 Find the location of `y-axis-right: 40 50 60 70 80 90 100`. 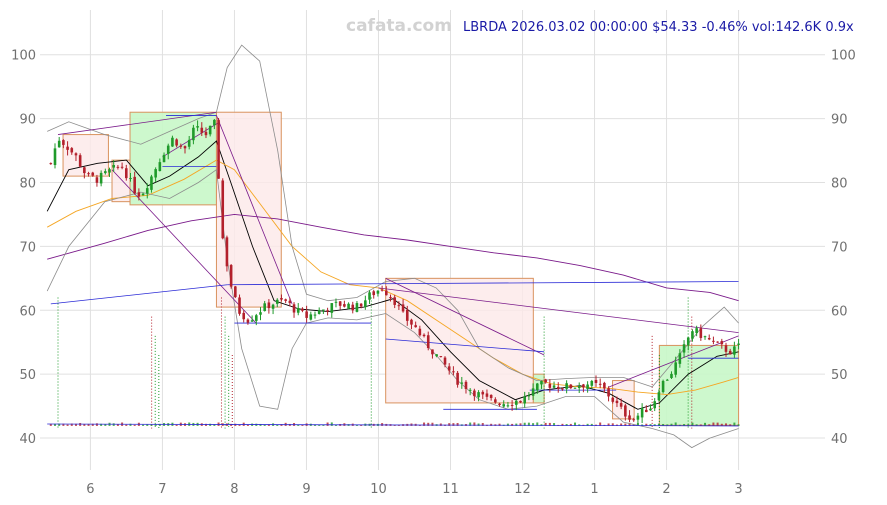

y-axis-right: 40 50 60 70 80 90 100 is located at coordinates (843, 248).